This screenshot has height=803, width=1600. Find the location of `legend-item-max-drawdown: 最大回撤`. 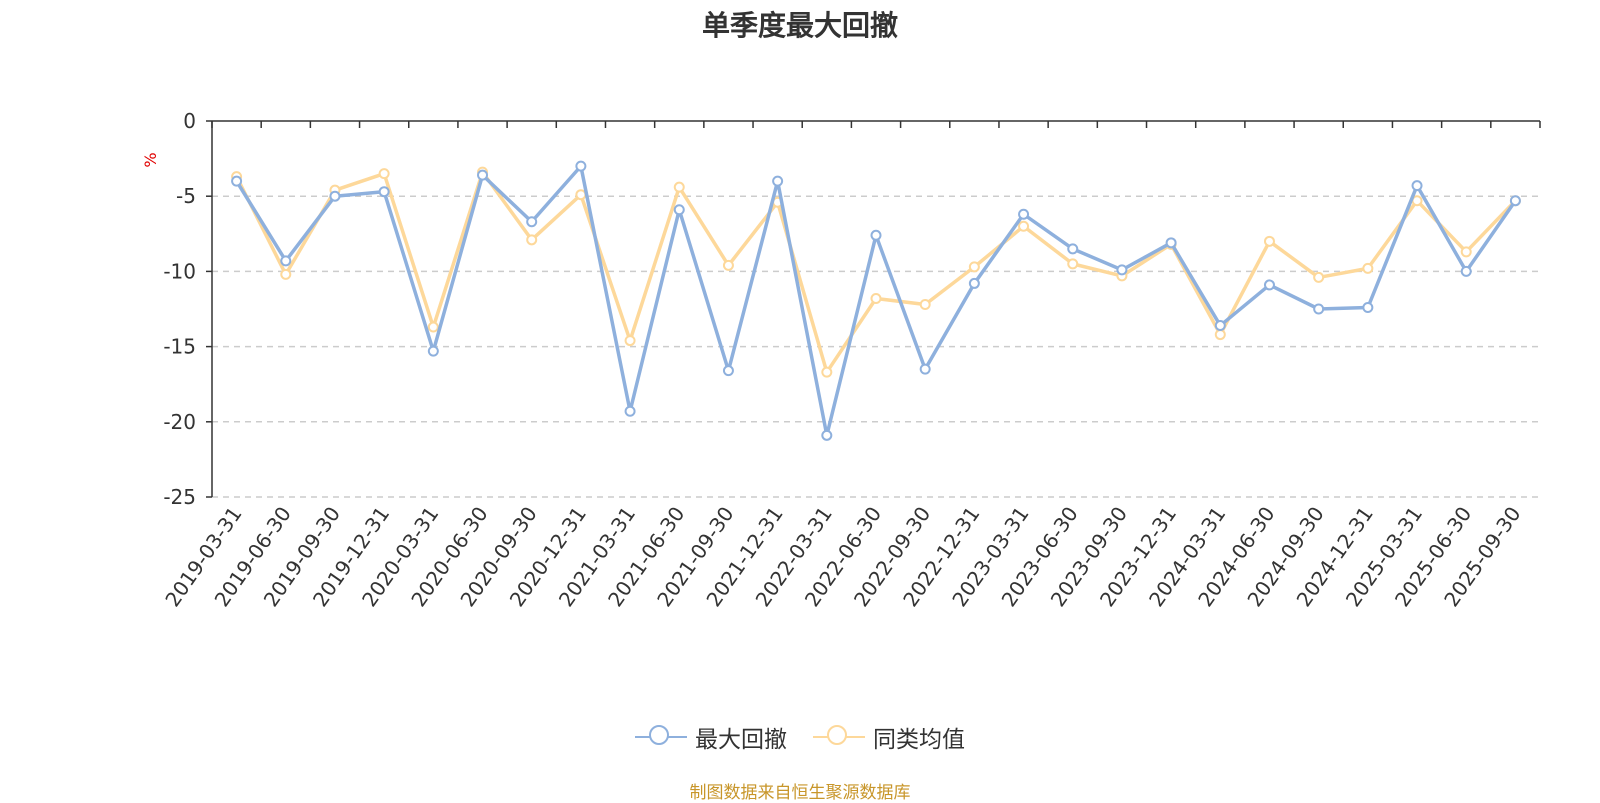

legend-item-max-drawdown: 最大回撤 is located at coordinates (711, 737).